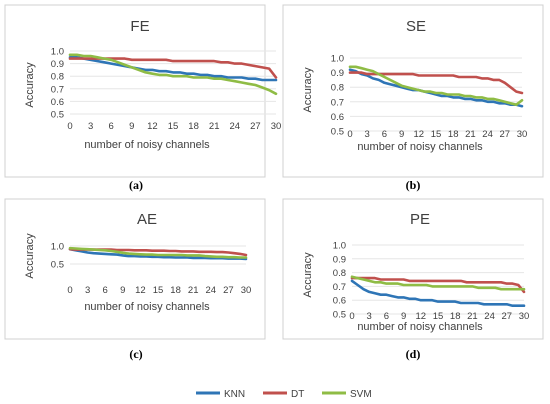 The width and height of the screenshot is (550, 404). I want to click on panel-a-ylabel: Accuracy, so click(30, 85).